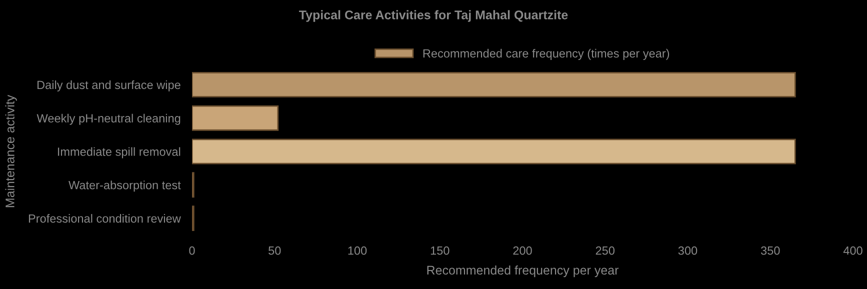 The image size is (867, 289). I want to click on x-tick-label: 200, so click(522, 250).